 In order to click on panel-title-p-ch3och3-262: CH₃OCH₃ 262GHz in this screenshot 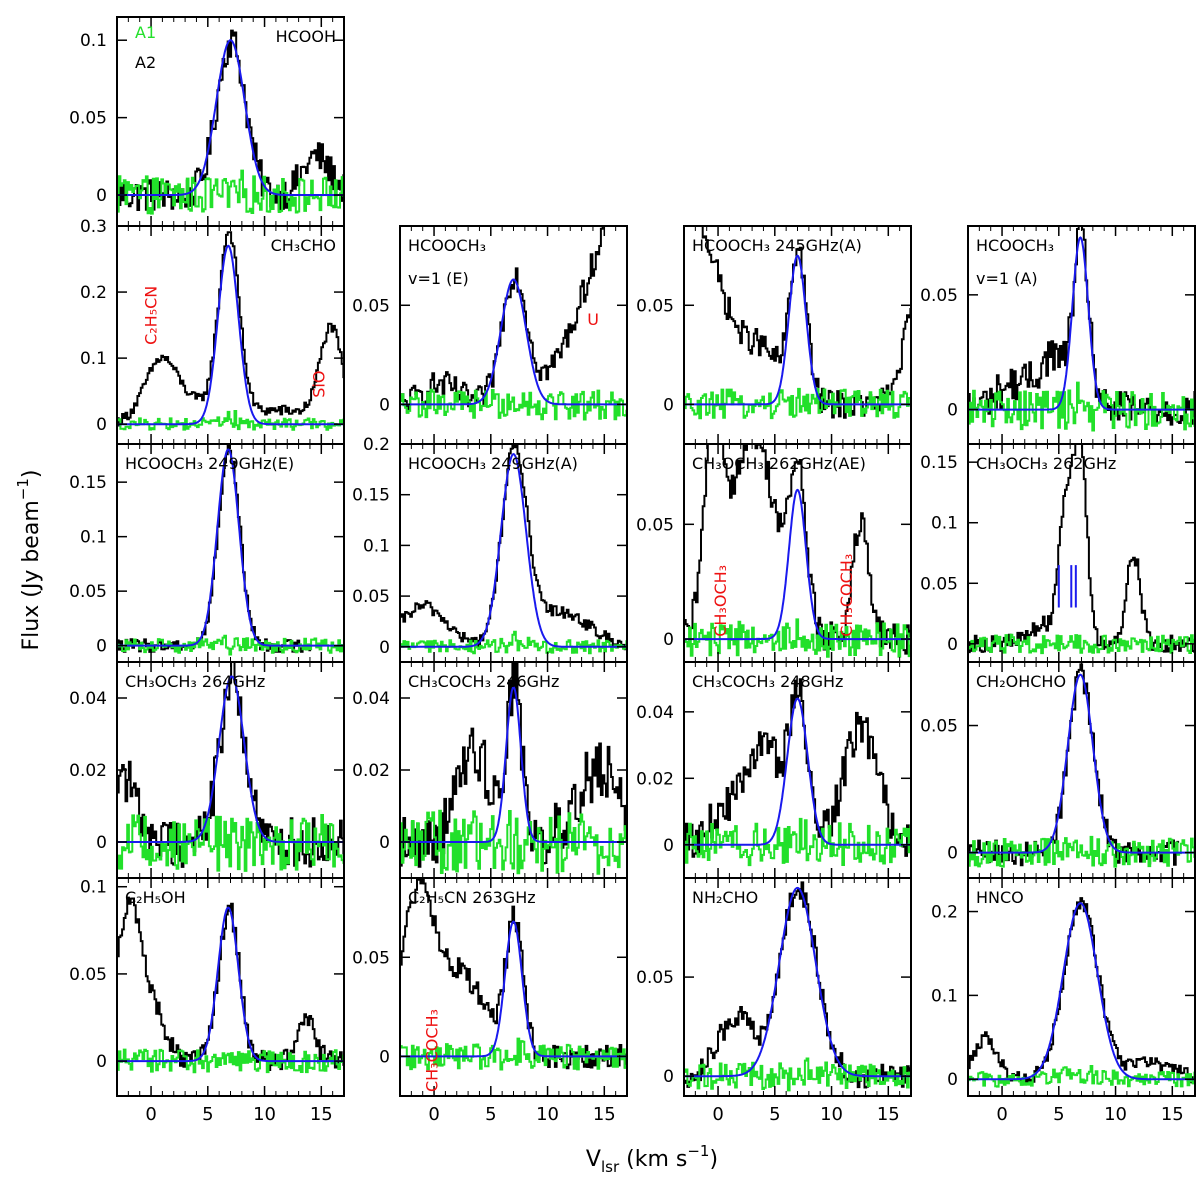, I will do `click(1046, 463)`.